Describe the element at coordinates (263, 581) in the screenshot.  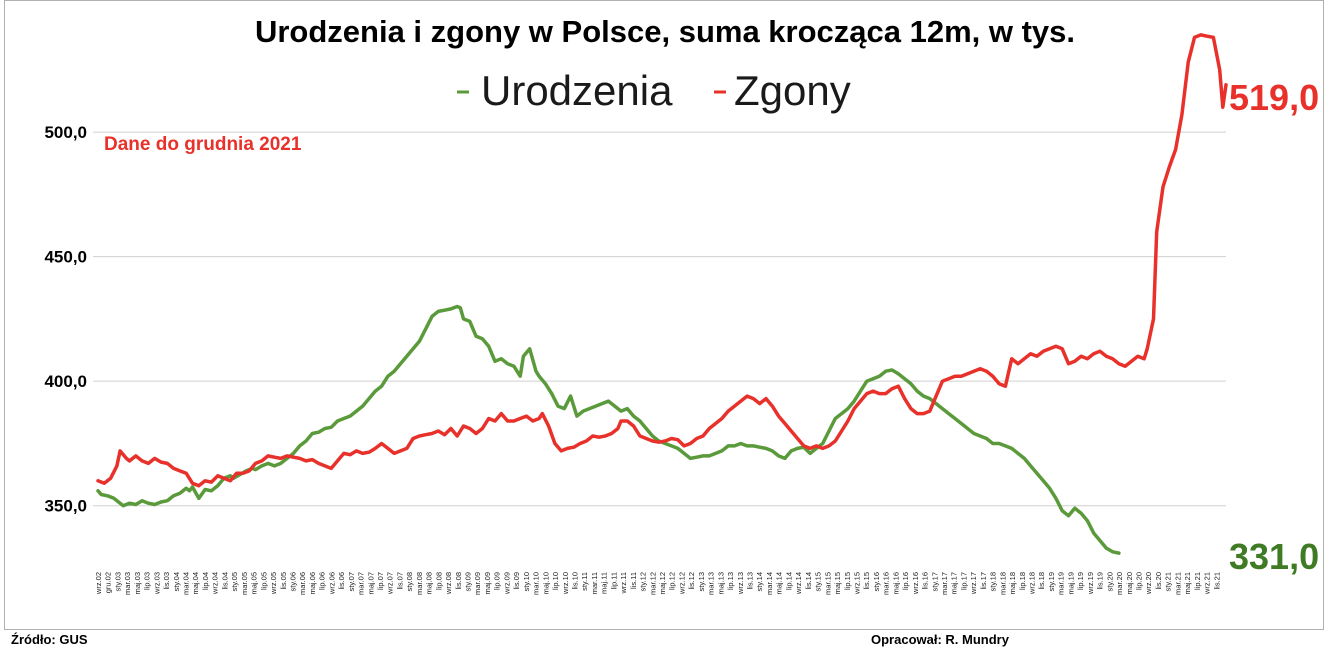
I see `x-tick-label: lip.05` at that location.